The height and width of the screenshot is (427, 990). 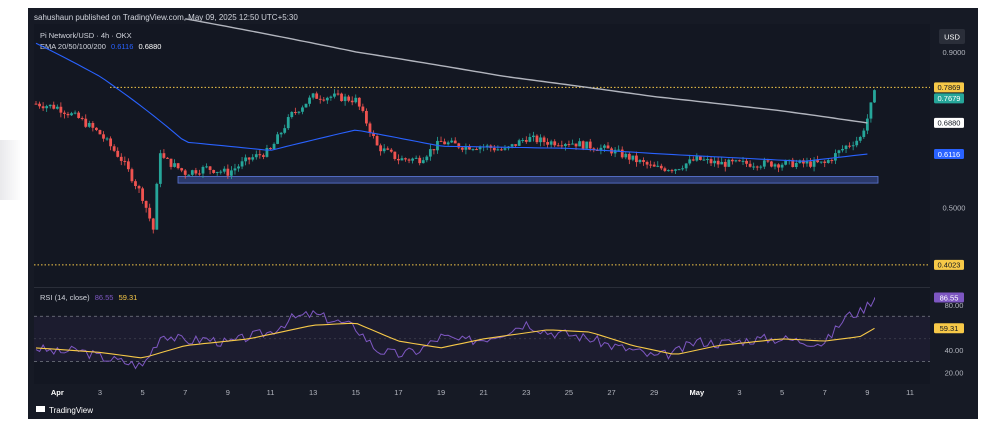 What do you see at coordinates (455, 340) in the screenshot?
I see `rsi-ma-line` at bounding box center [455, 340].